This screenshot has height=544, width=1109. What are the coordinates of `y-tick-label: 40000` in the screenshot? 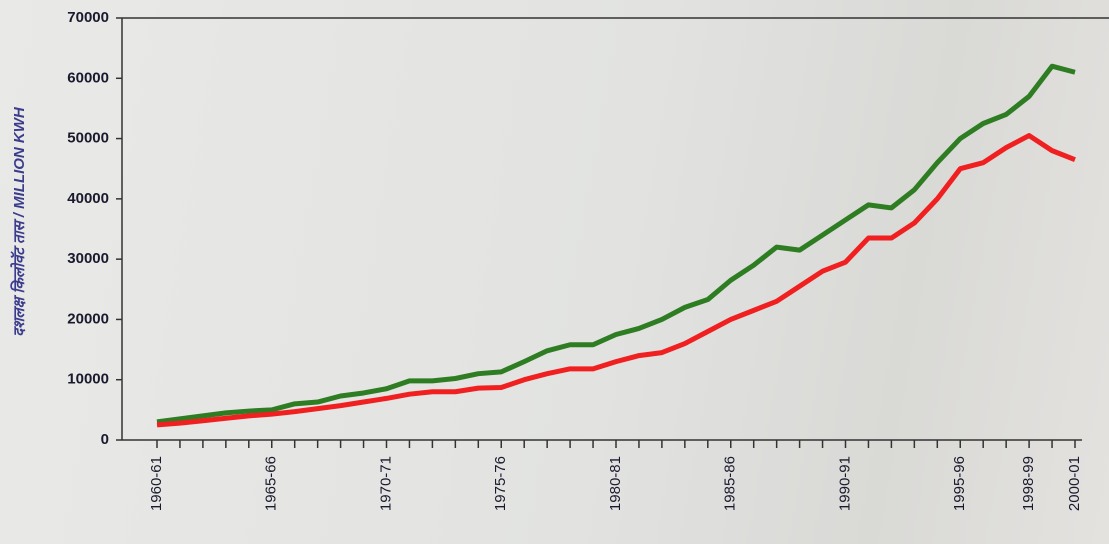 It's located at (88, 198).